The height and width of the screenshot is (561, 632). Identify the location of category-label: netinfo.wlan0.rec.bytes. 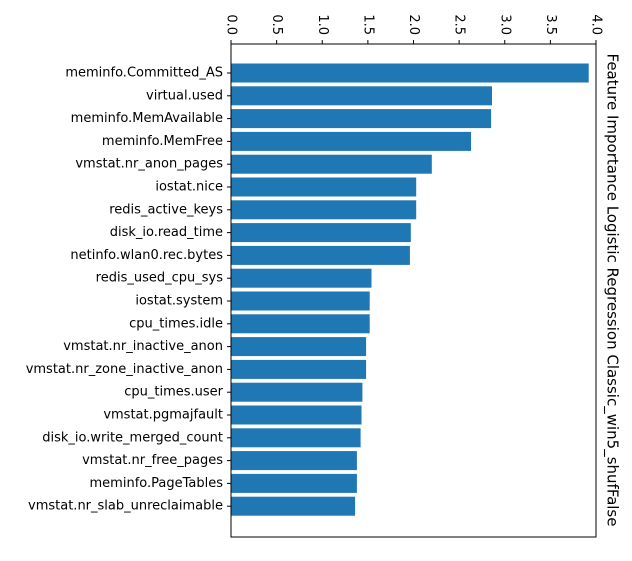
(146, 255).